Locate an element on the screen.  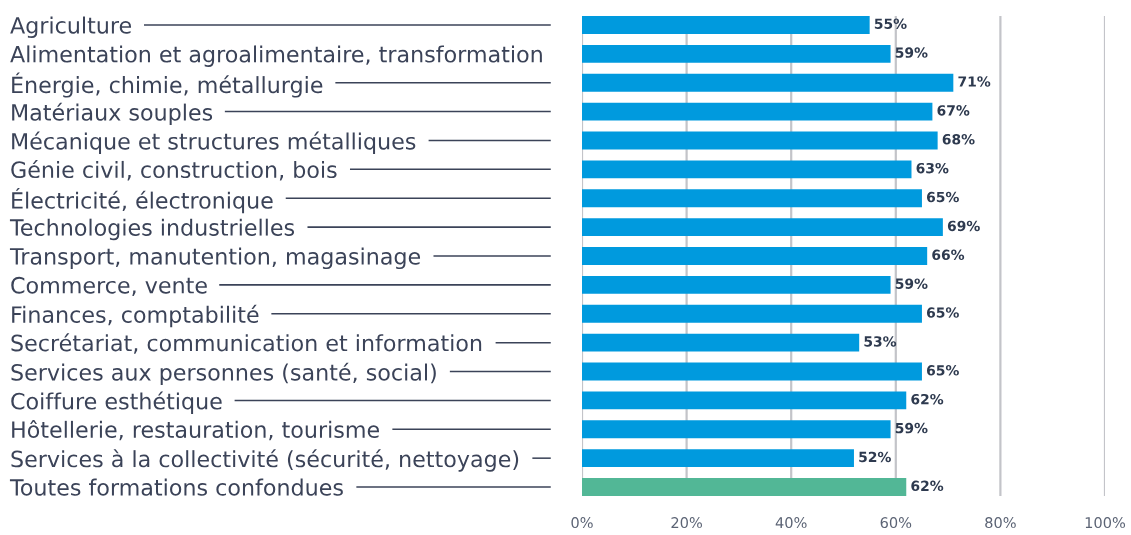
data-label: 69% is located at coordinates (963, 226).